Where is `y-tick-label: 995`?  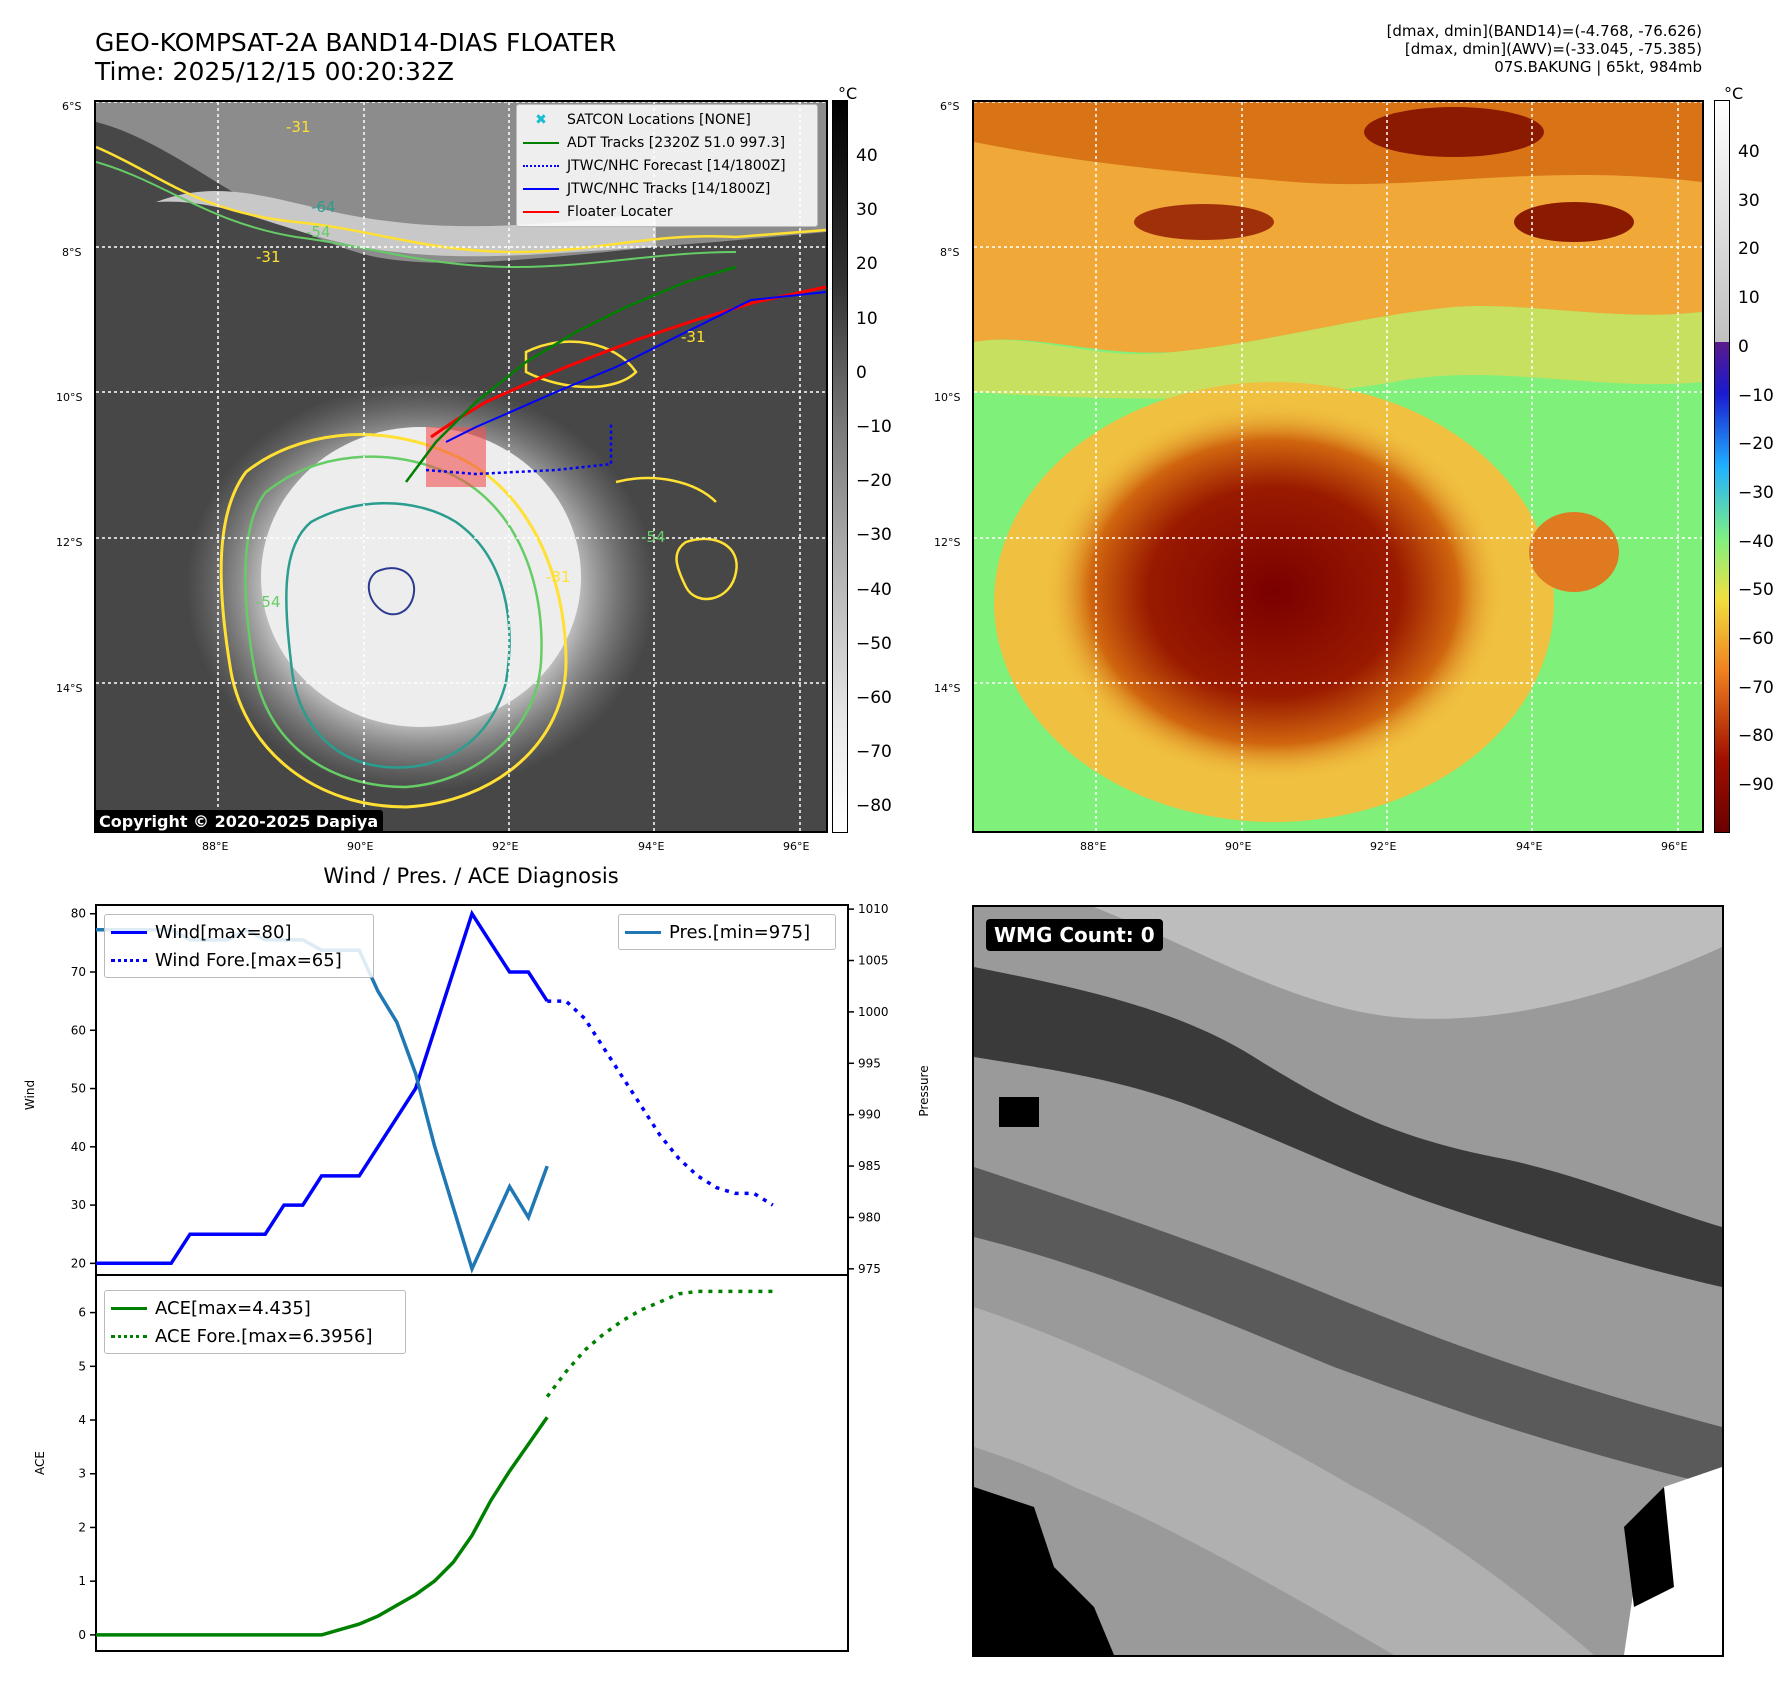
y-tick-label: 995 is located at coordinates (869, 1063).